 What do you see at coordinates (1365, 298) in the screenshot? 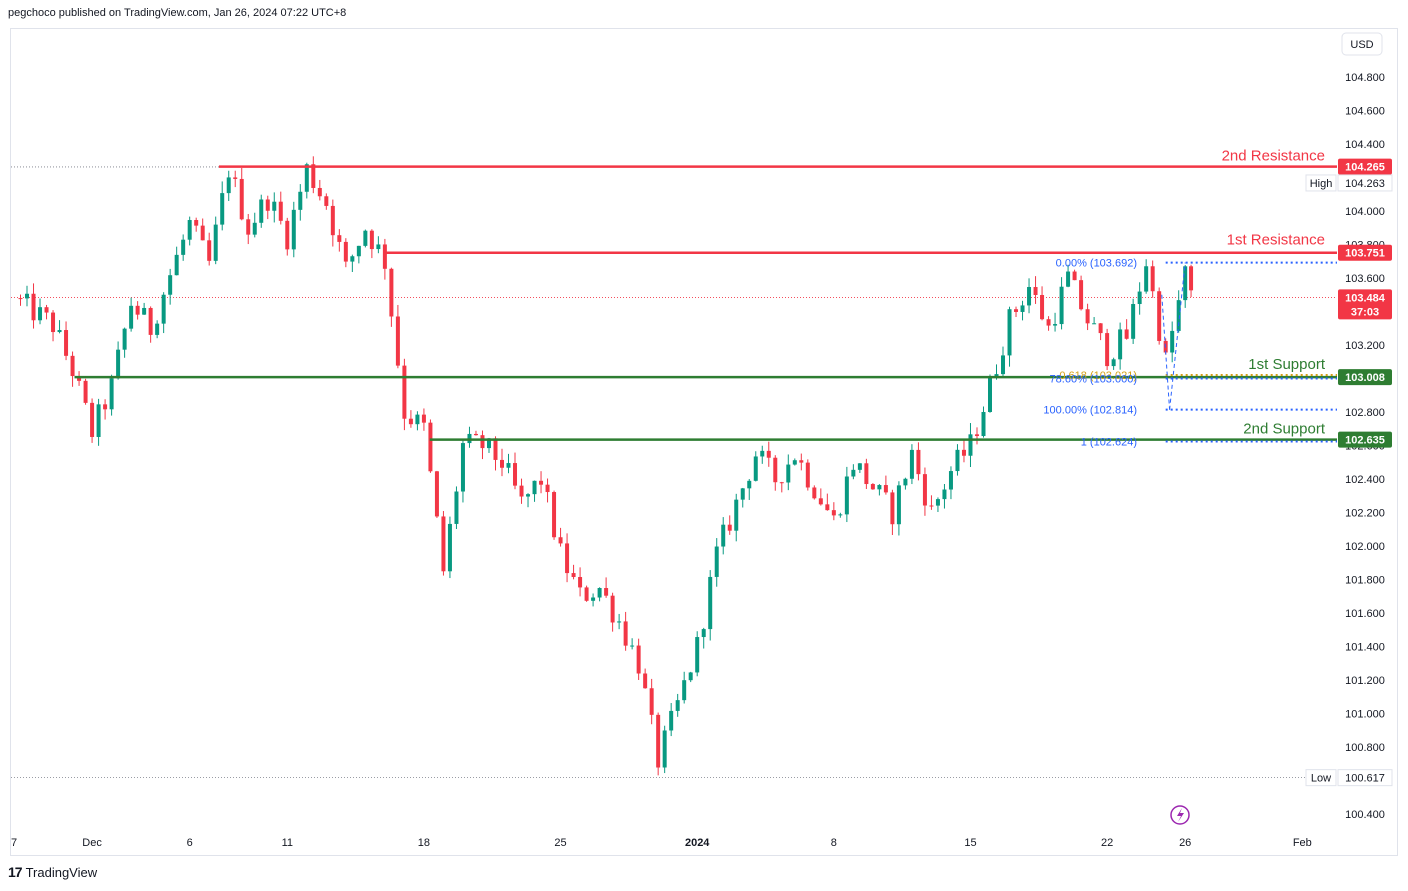
I see `last-price-value: 103.484` at bounding box center [1365, 298].